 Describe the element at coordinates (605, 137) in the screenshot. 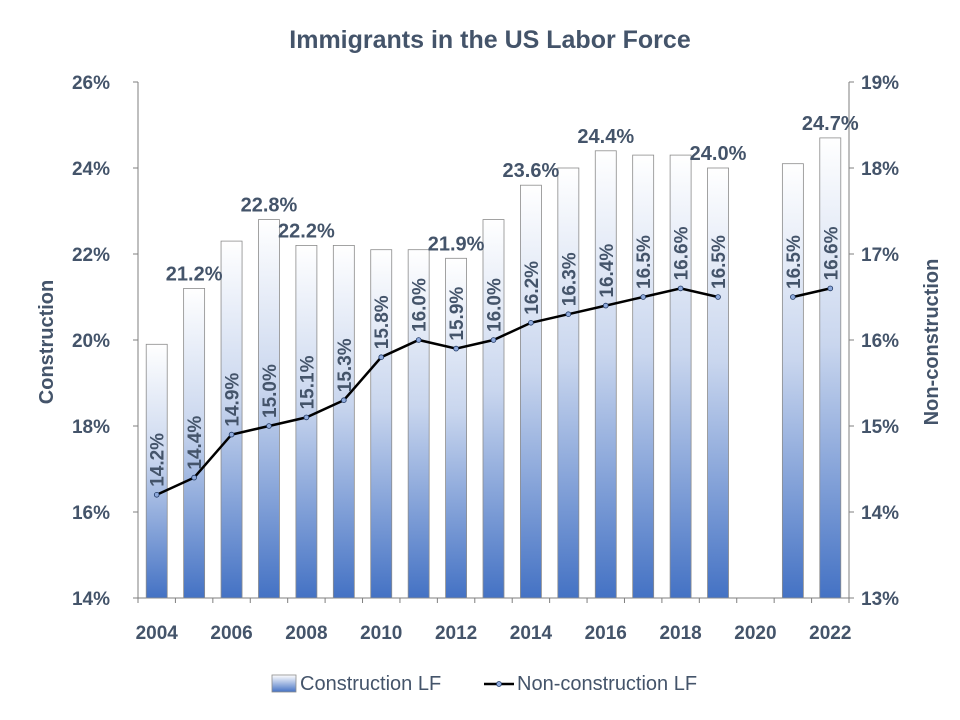

I see `bar-label-2016: 24.4%` at that location.